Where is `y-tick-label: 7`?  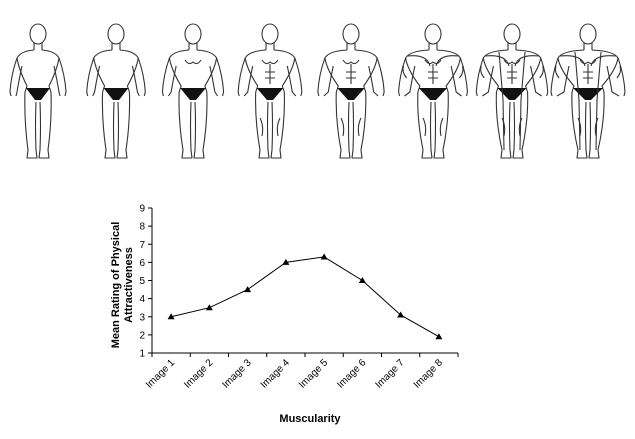
y-tick-label: 7 is located at coordinates (142, 245).